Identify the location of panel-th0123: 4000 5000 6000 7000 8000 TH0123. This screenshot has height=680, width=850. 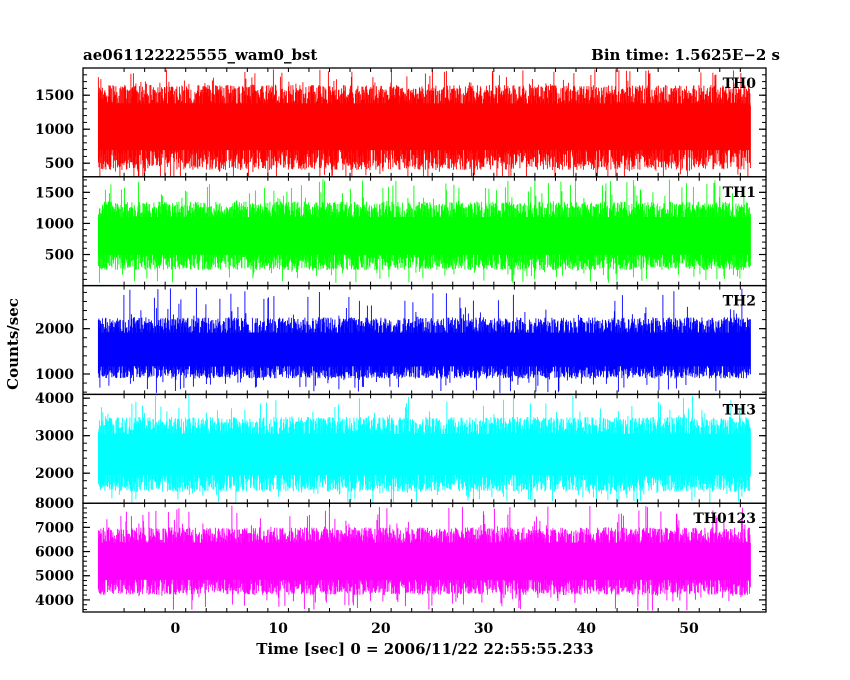
(401, 554).